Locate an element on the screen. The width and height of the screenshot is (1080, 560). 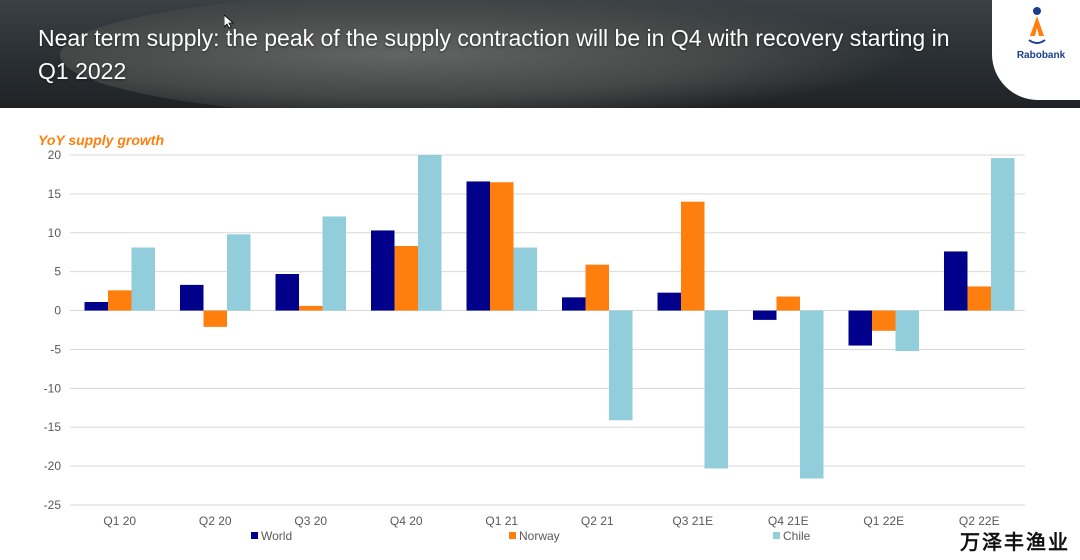
x-tick-label: Q3 21E is located at coordinates (692, 521).